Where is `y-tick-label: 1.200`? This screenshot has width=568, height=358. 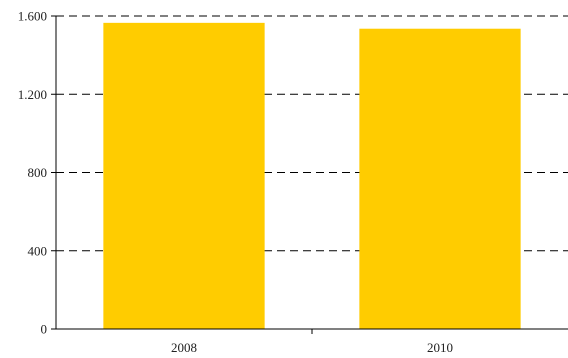 y-tick-label: 1.200 is located at coordinates (32, 94).